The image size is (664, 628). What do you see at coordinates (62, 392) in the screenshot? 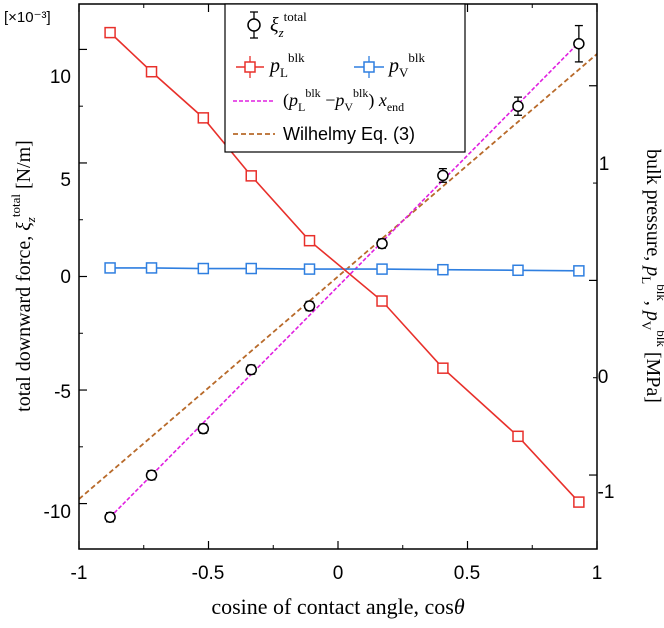
I see `y-left-tick-label: -5` at bounding box center [62, 392].